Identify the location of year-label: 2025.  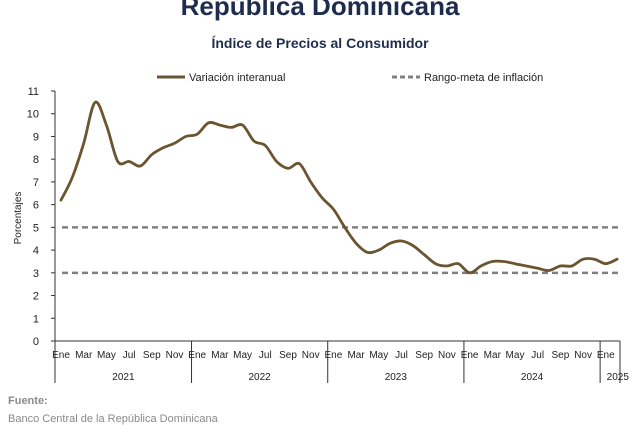
(618, 377).